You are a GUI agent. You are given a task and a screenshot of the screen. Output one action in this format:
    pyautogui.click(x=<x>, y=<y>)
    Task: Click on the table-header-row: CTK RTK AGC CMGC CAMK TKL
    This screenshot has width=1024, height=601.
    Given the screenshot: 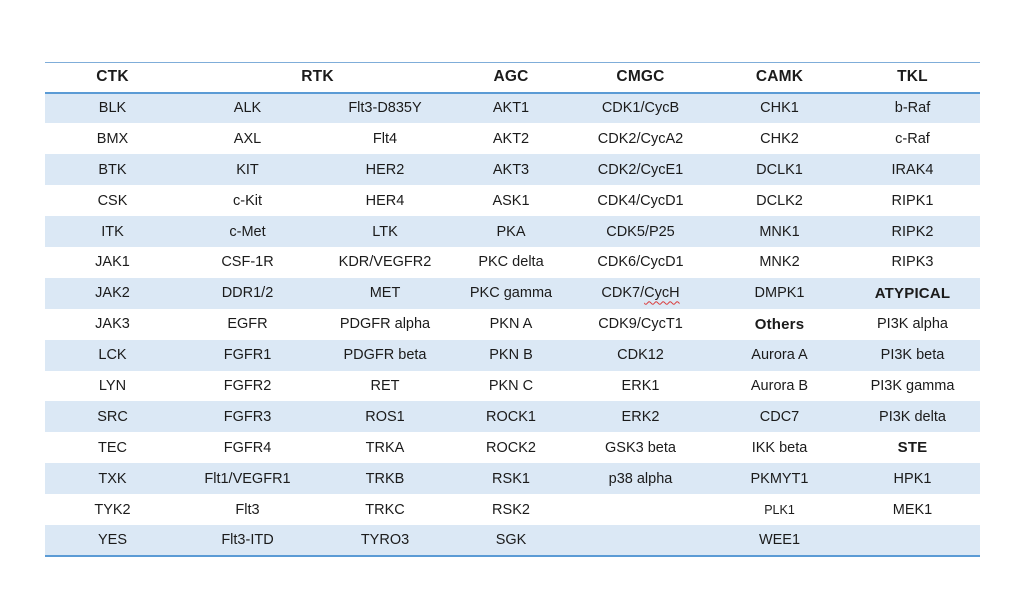 What is the action you would take?
    pyautogui.click(x=512, y=78)
    